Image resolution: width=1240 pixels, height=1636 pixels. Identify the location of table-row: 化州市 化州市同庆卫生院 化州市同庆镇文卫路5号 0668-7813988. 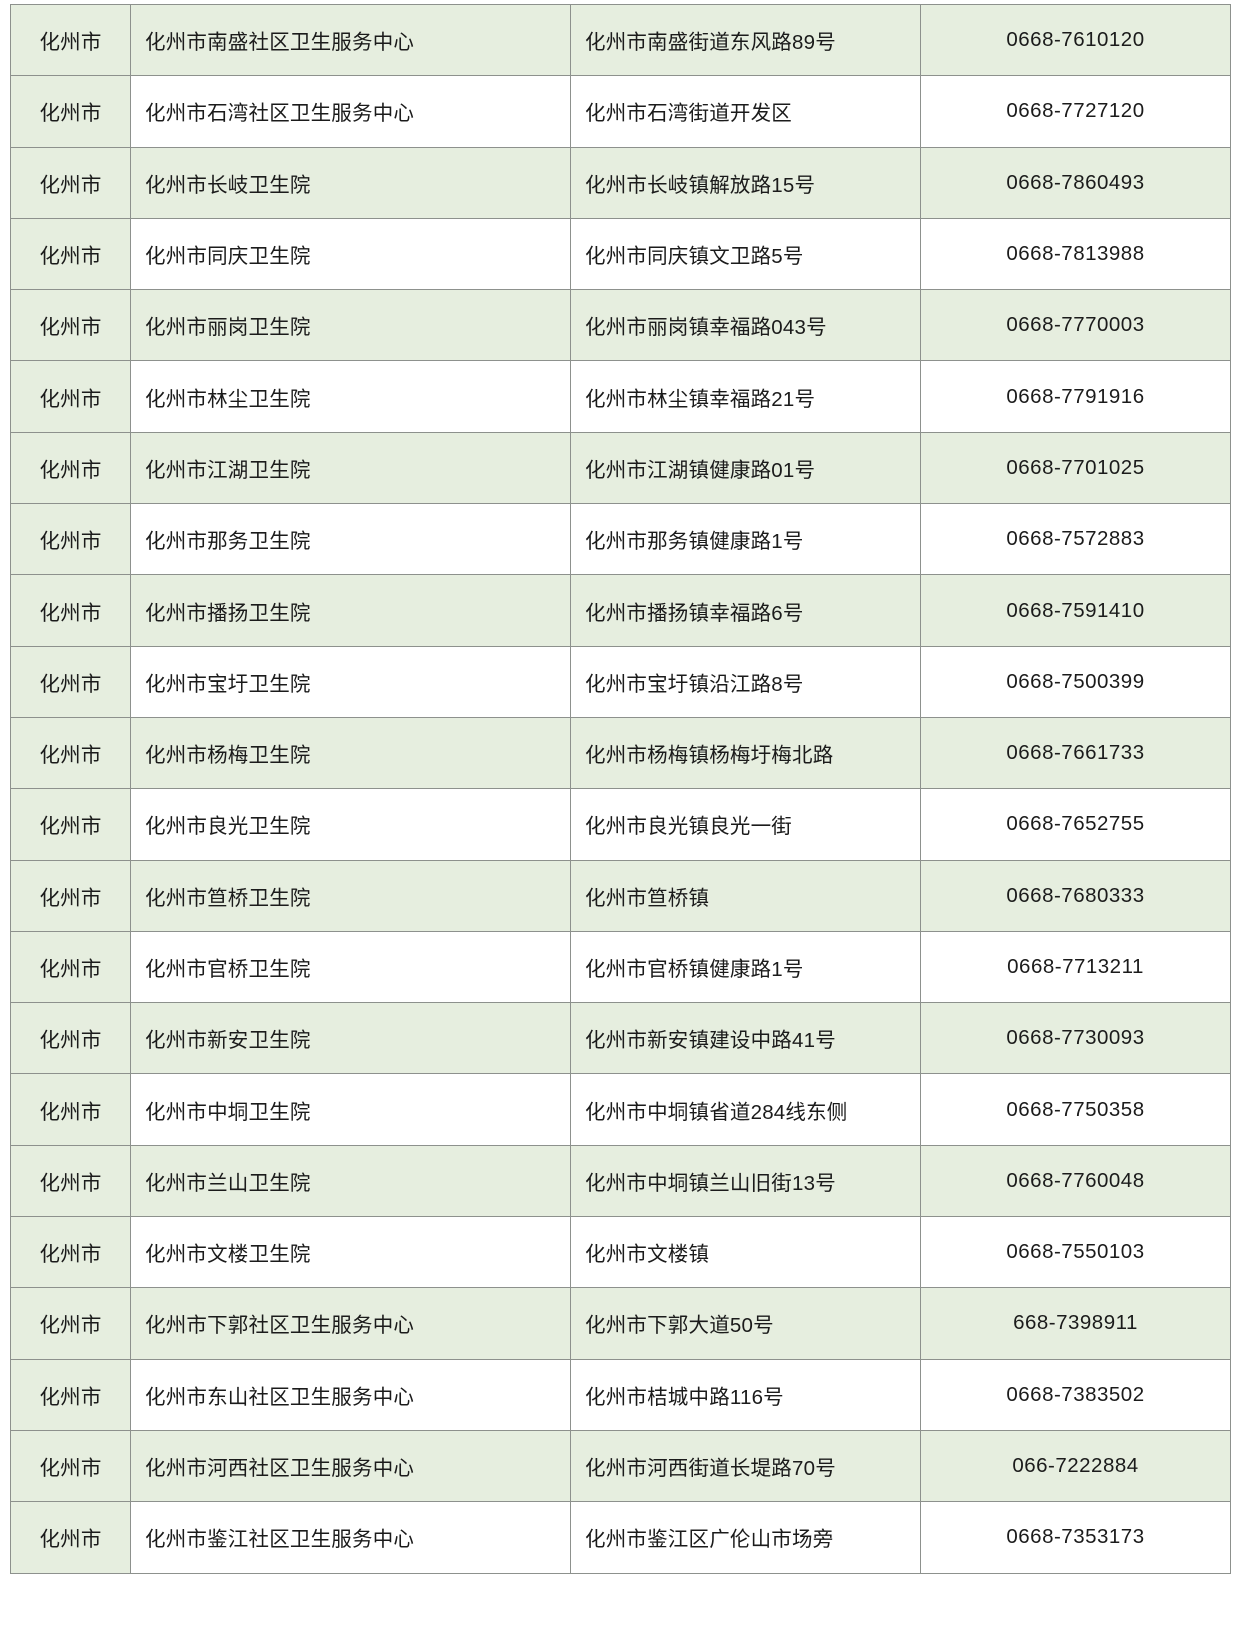
(620, 254).